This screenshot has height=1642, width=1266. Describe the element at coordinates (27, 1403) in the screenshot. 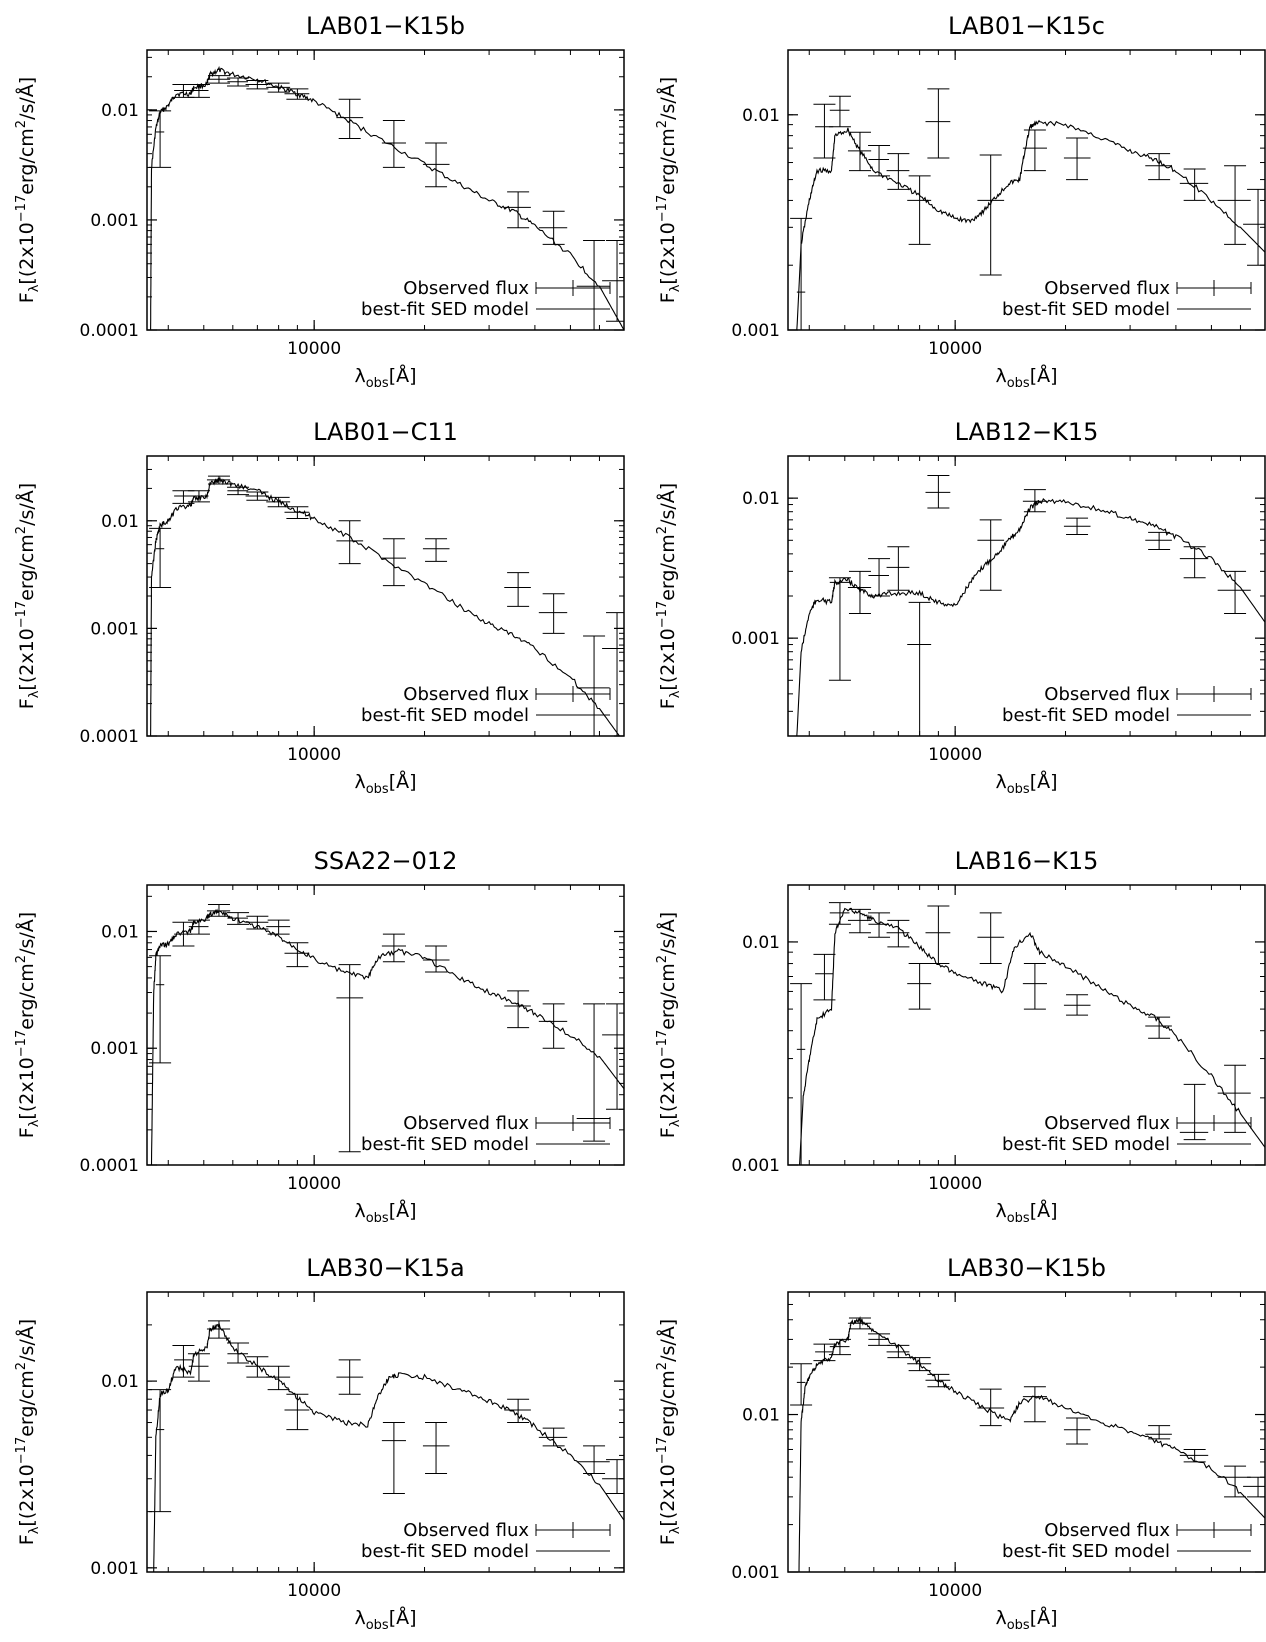

I see `y-axis-label-mid: erg/cm` at that location.